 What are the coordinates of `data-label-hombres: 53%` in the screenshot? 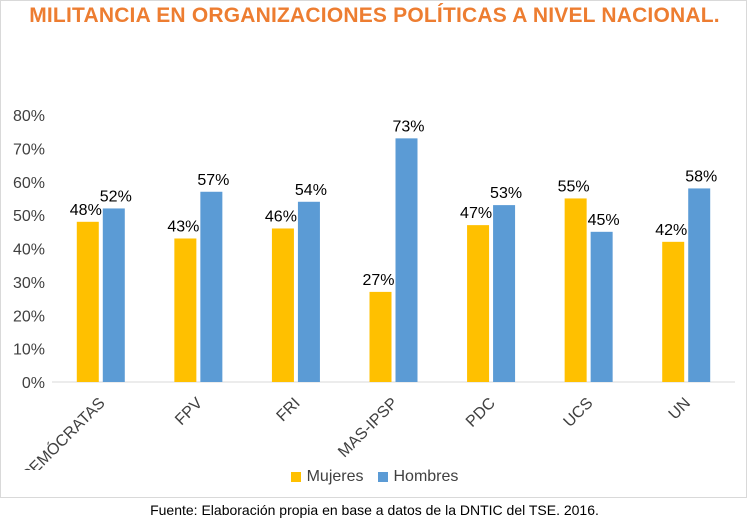 It's located at (506, 193).